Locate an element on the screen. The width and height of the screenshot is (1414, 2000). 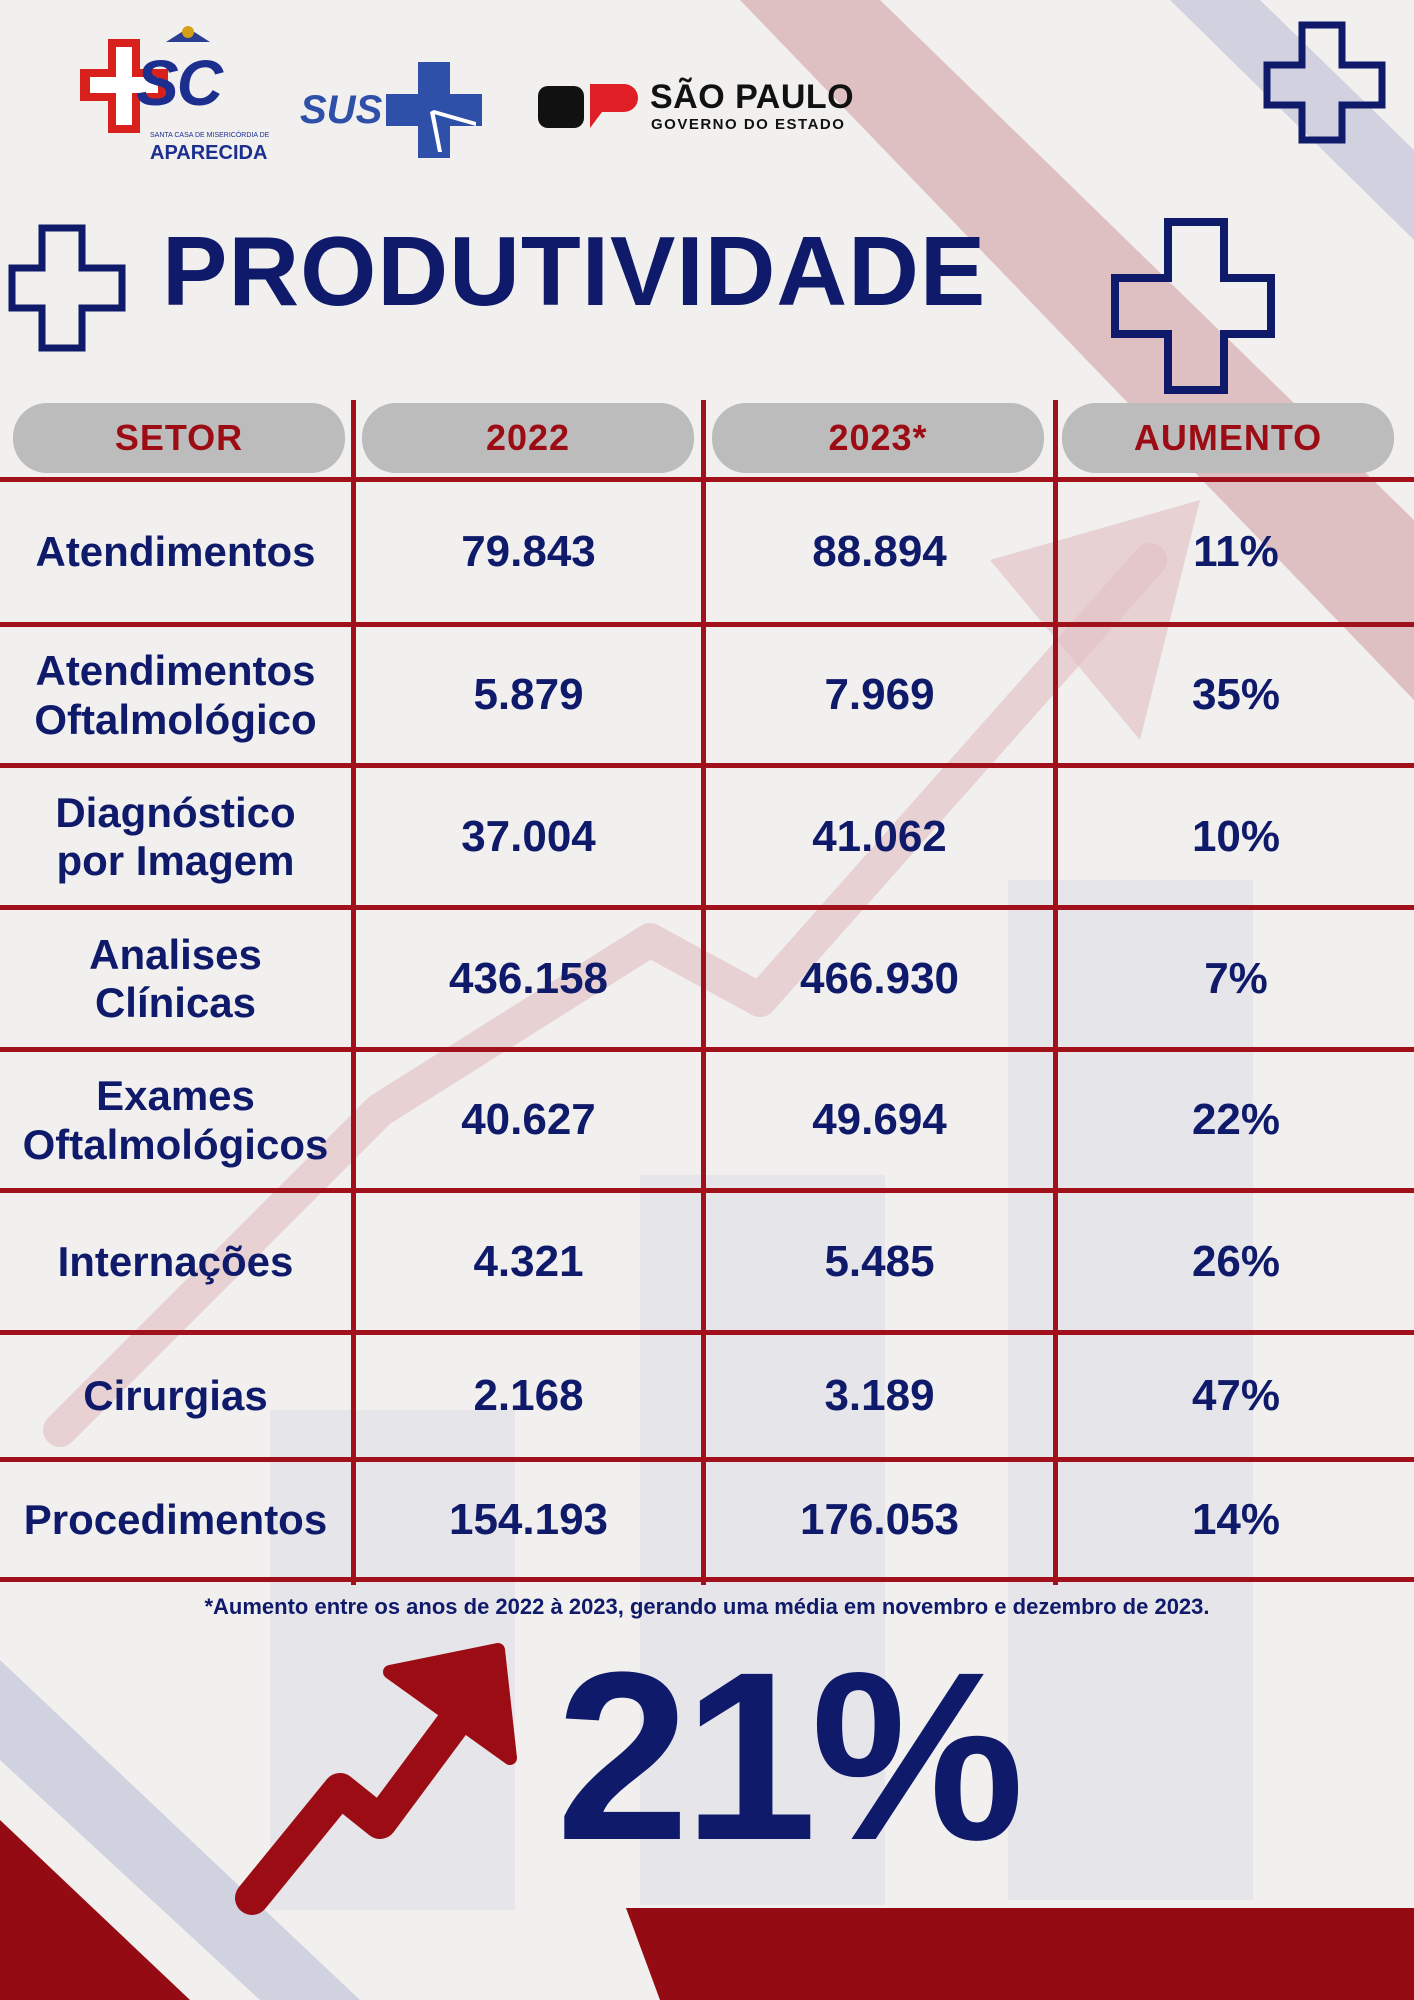
cell-y2022: 79.843 is located at coordinates (528, 552).